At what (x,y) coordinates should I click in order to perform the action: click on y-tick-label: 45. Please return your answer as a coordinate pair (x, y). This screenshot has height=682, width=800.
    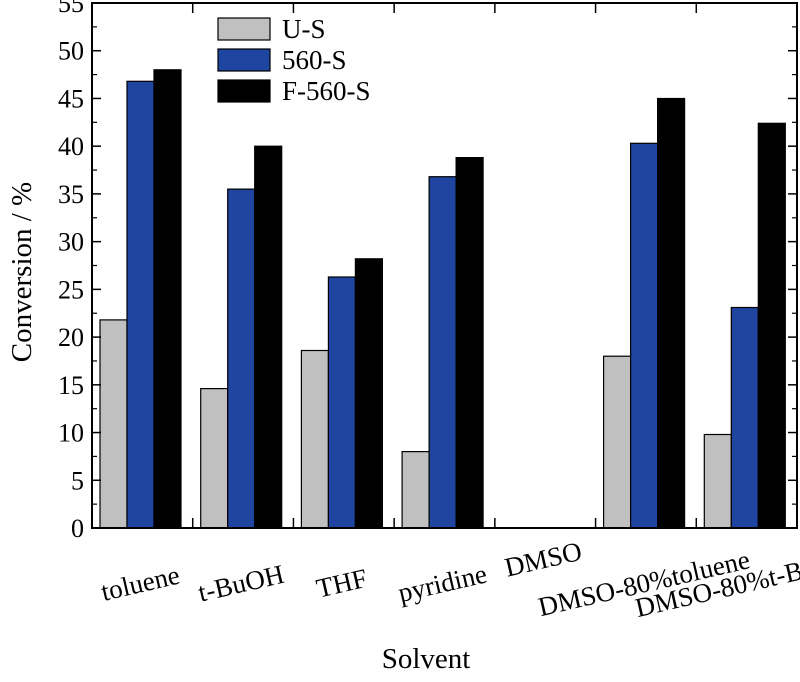
    Looking at the image, I should click on (71, 98).